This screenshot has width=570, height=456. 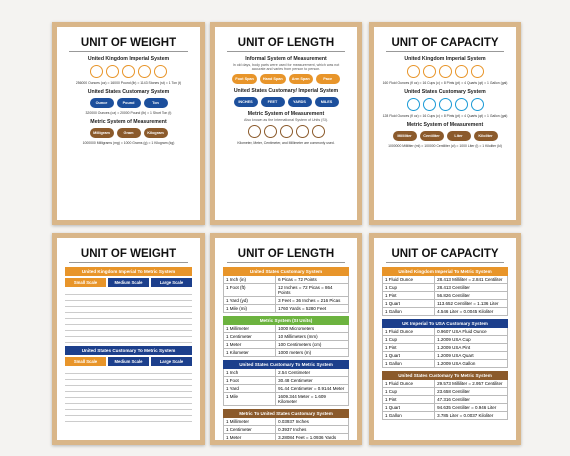 What do you see at coordinates (409, 363) in the screenshot?
I see `table-cell: 1 Gallon` at bounding box center [409, 363].